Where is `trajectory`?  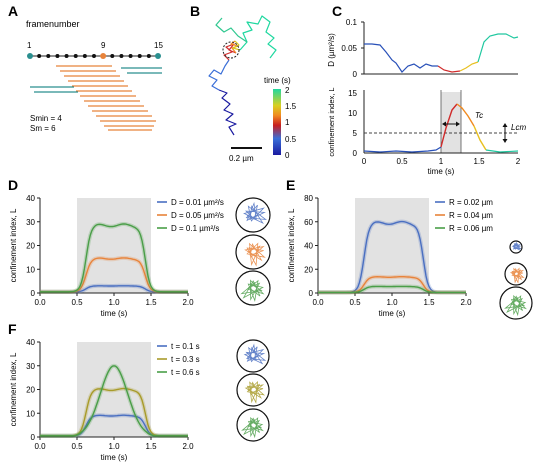 trajectory is located at coordinates (242, 75).